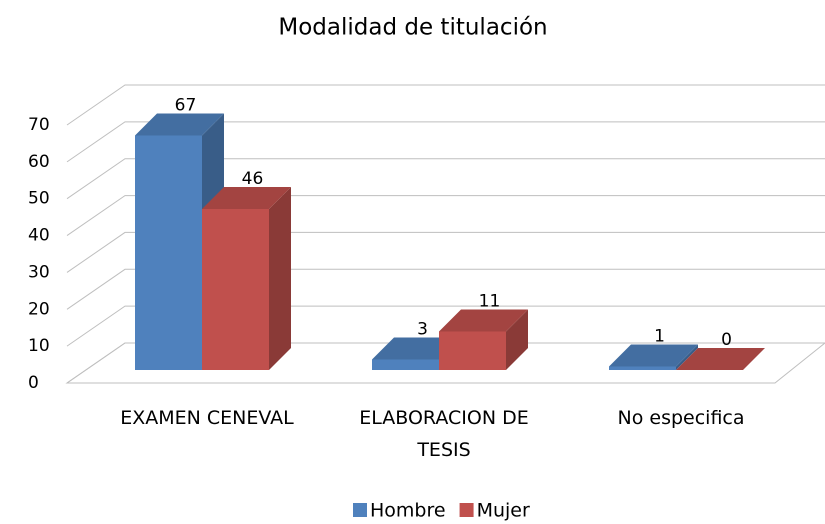  I want to click on y-tick-label: 70, so click(39, 125).